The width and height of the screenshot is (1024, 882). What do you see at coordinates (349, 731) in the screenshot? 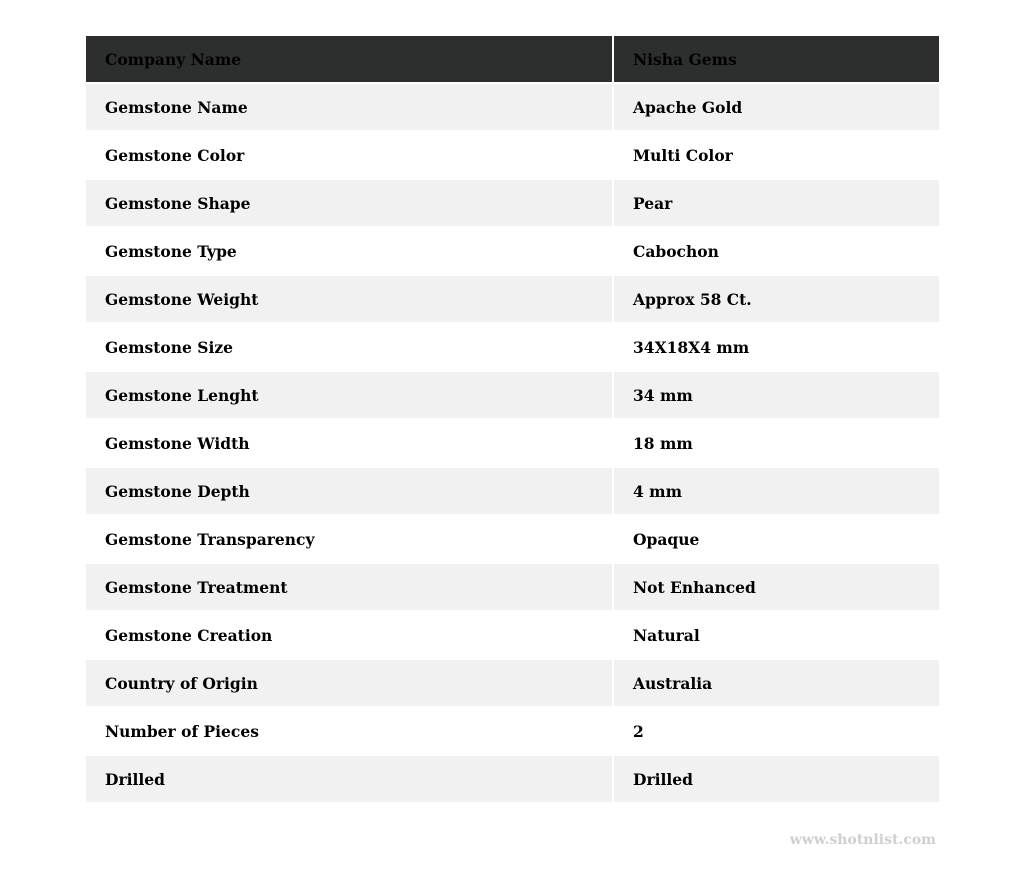
I see `row-label: Number of Pieces` at bounding box center [349, 731].